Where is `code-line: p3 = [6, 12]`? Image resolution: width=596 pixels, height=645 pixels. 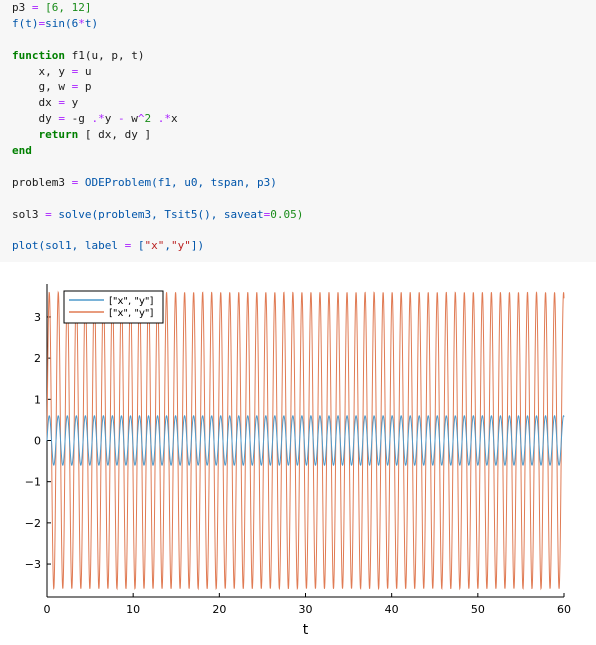
code-line: p3 = [6, 12] is located at coordinates (304, 8).